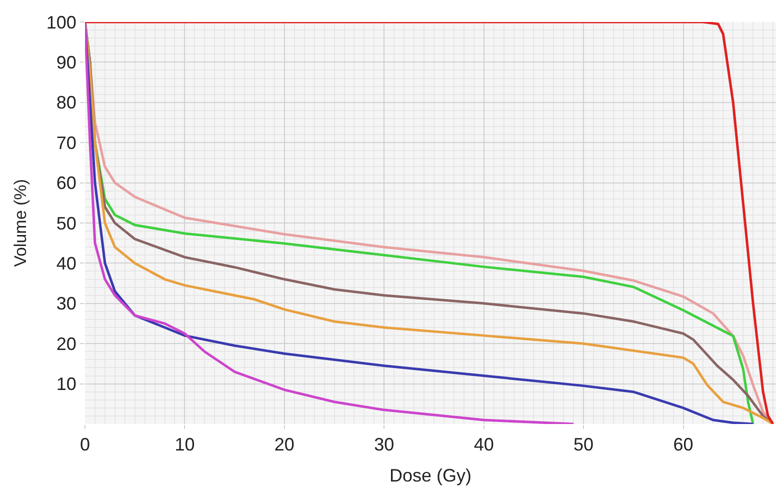 This screenshot has height=494, width=780. What do you see at coordinates (384, 444) in the screenshot?
I see `x-tick-label: 30` at bounding box center [384, 444].